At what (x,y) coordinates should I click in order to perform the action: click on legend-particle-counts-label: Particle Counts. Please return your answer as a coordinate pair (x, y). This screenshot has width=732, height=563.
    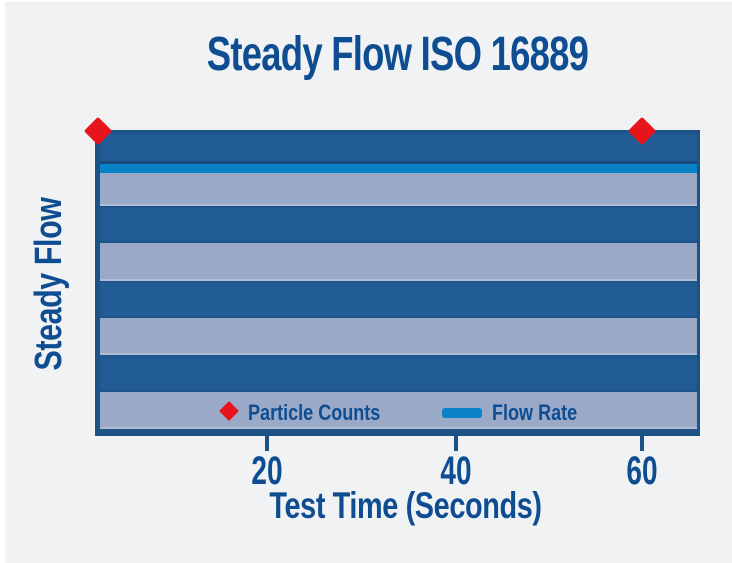
    Looking at the image, I should click on (314, 412).